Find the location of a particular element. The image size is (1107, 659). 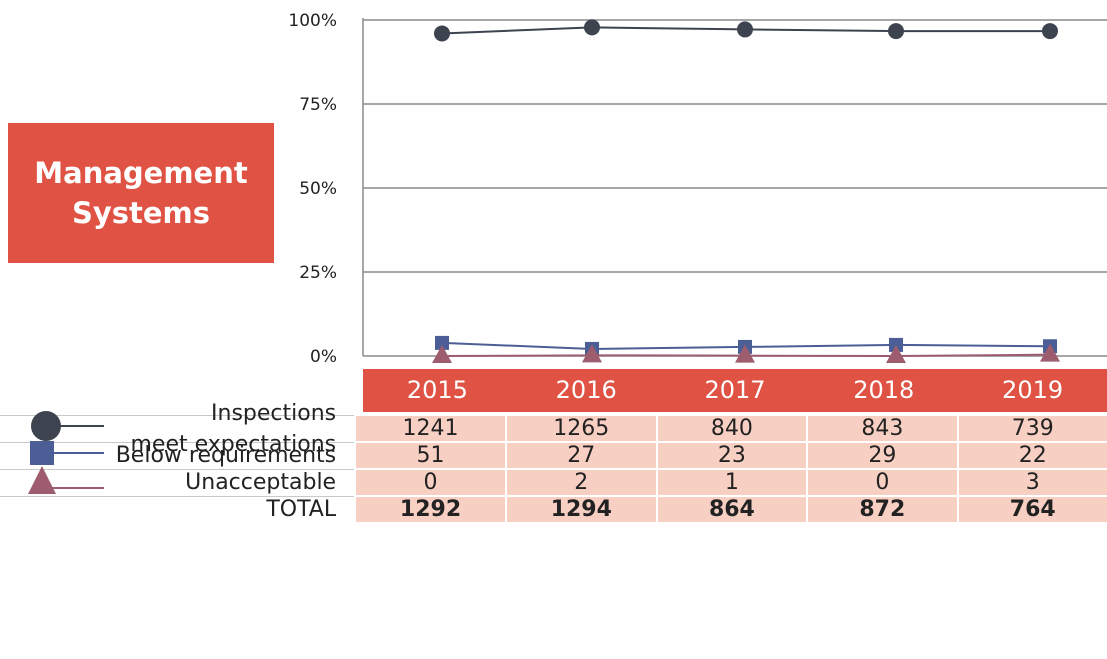

y-axis-ticks: 0% 25% 50% 75% 100% is located at coordinates (312, 189).